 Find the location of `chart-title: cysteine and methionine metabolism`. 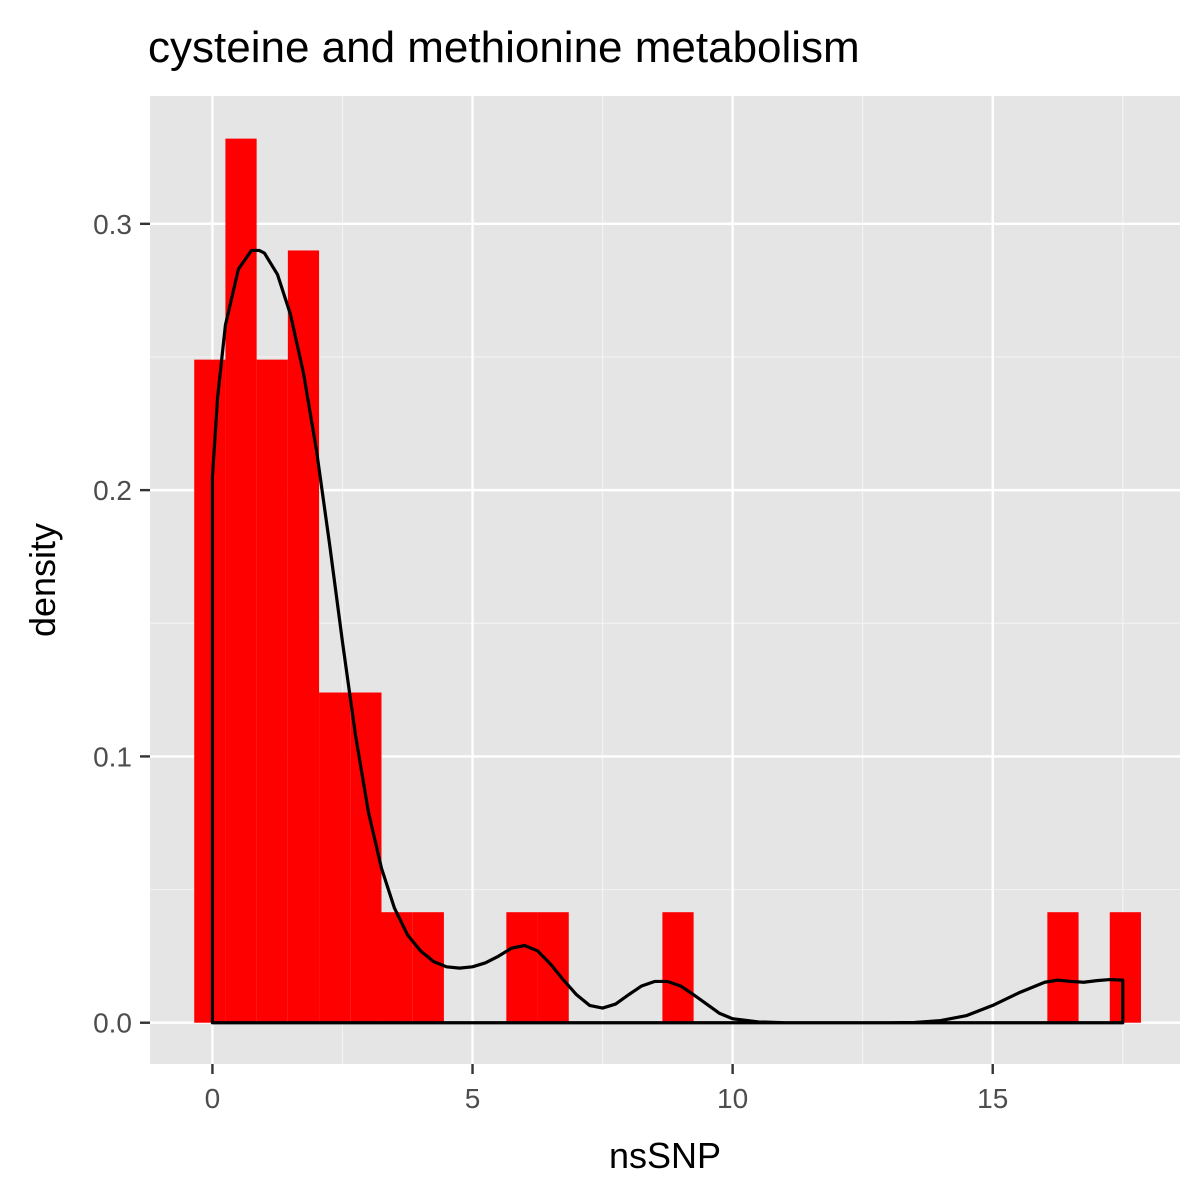

chart-title: cysteine and methionine metabolism is located at coordinates (504, 47).